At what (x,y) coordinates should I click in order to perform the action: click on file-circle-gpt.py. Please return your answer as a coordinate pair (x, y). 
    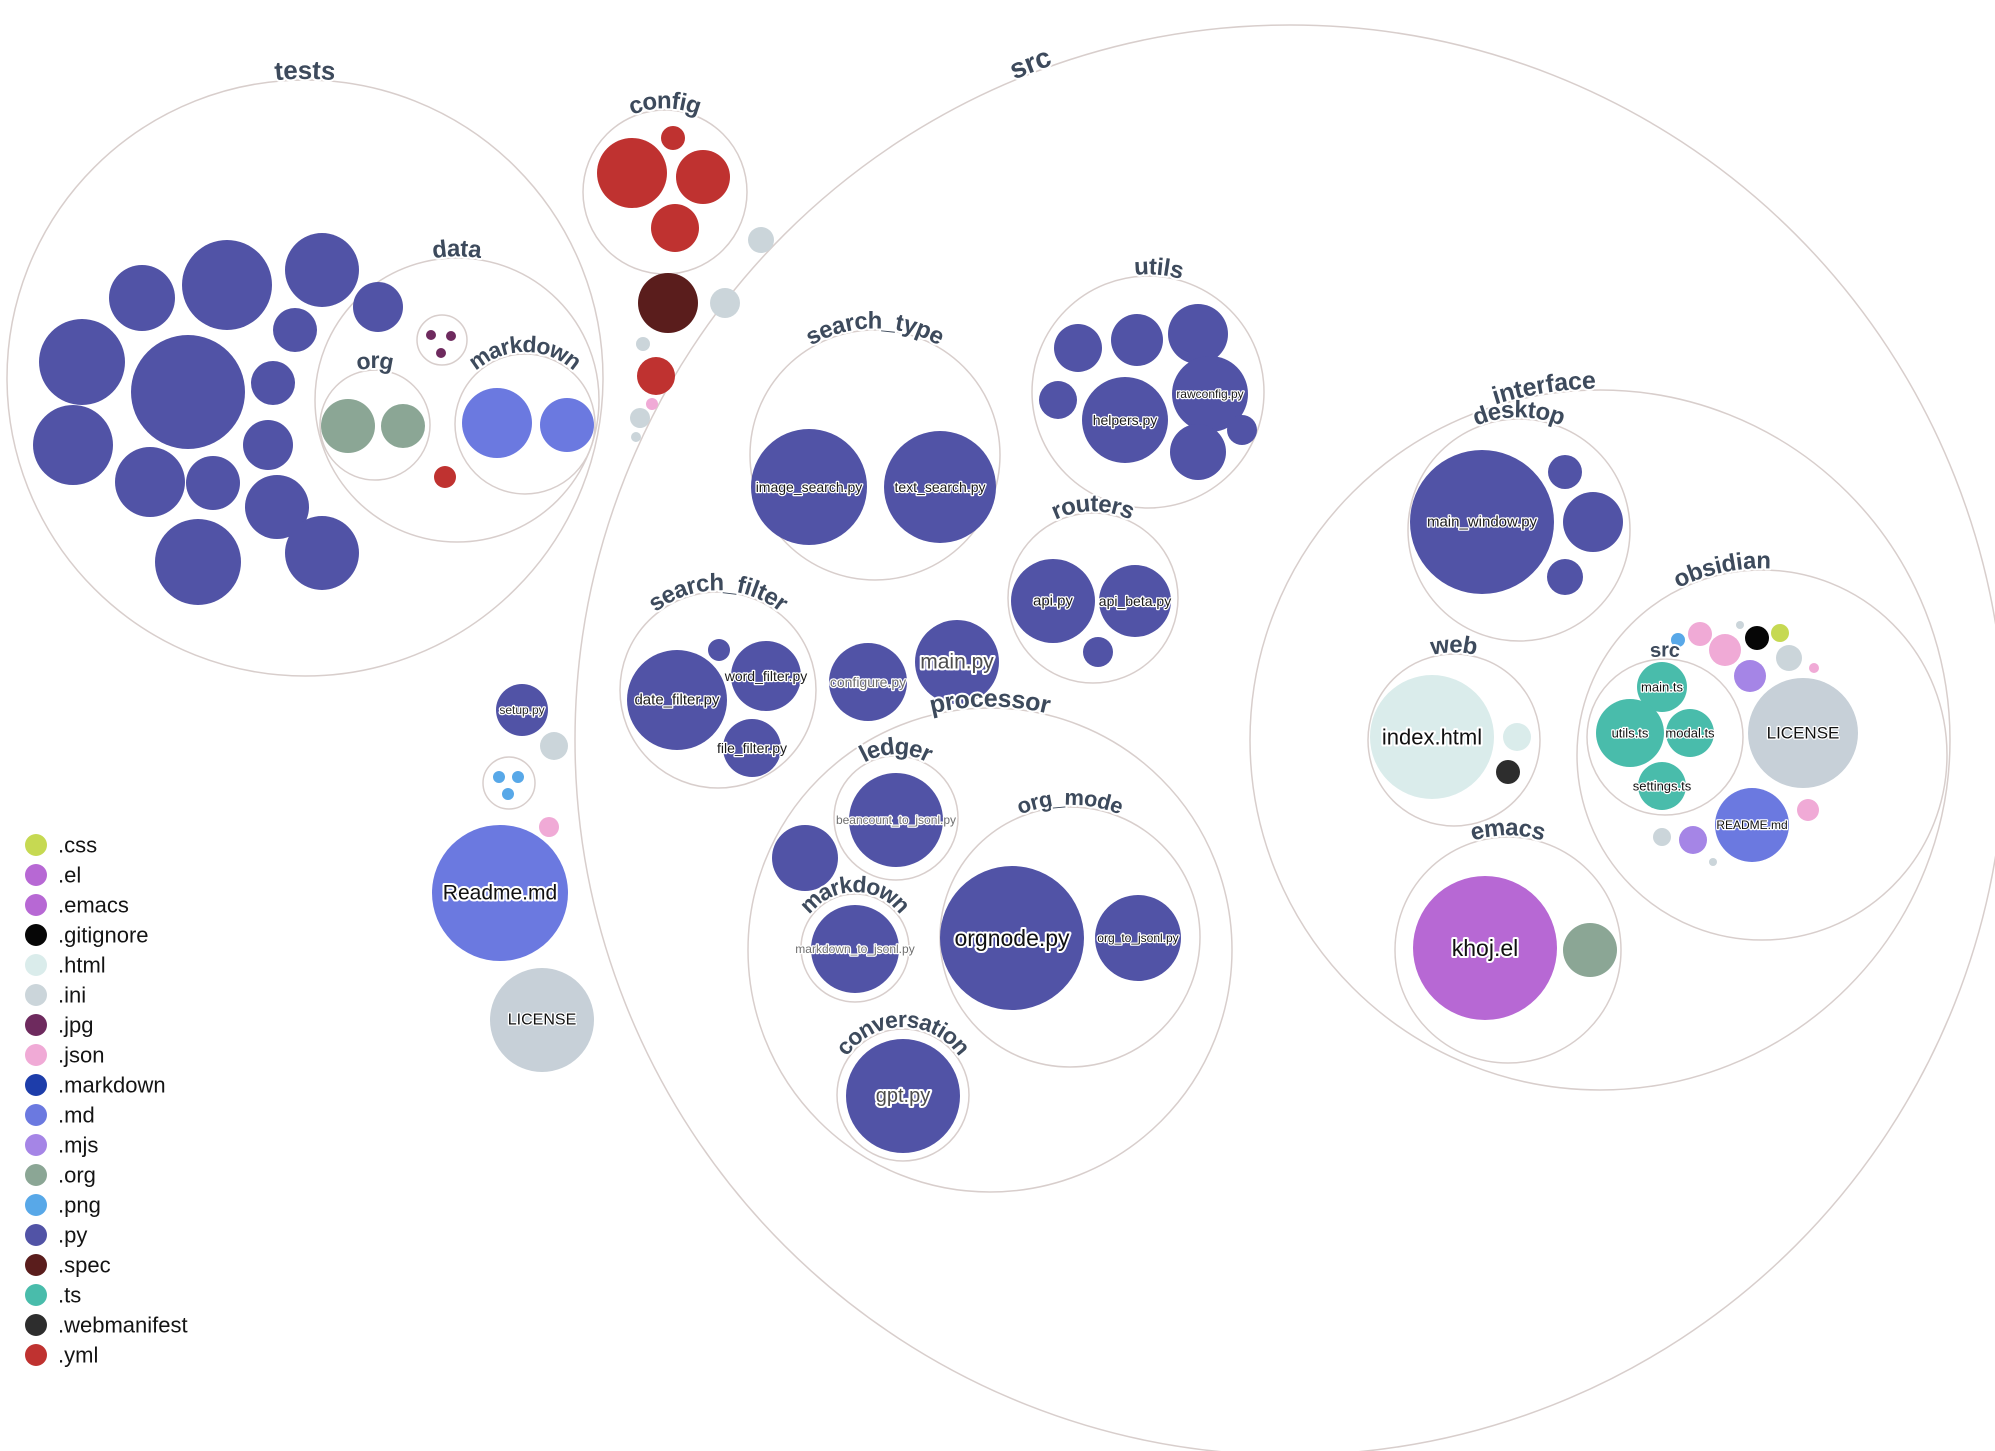
    Looking at the image, I should click on (903, 1096).